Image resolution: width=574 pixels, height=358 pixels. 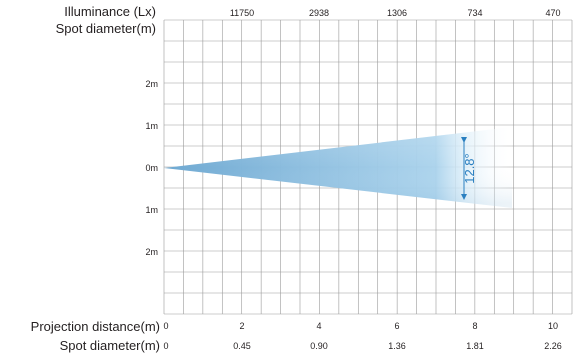 I want to click on distance-value: 0, so click(x=166, y=326).